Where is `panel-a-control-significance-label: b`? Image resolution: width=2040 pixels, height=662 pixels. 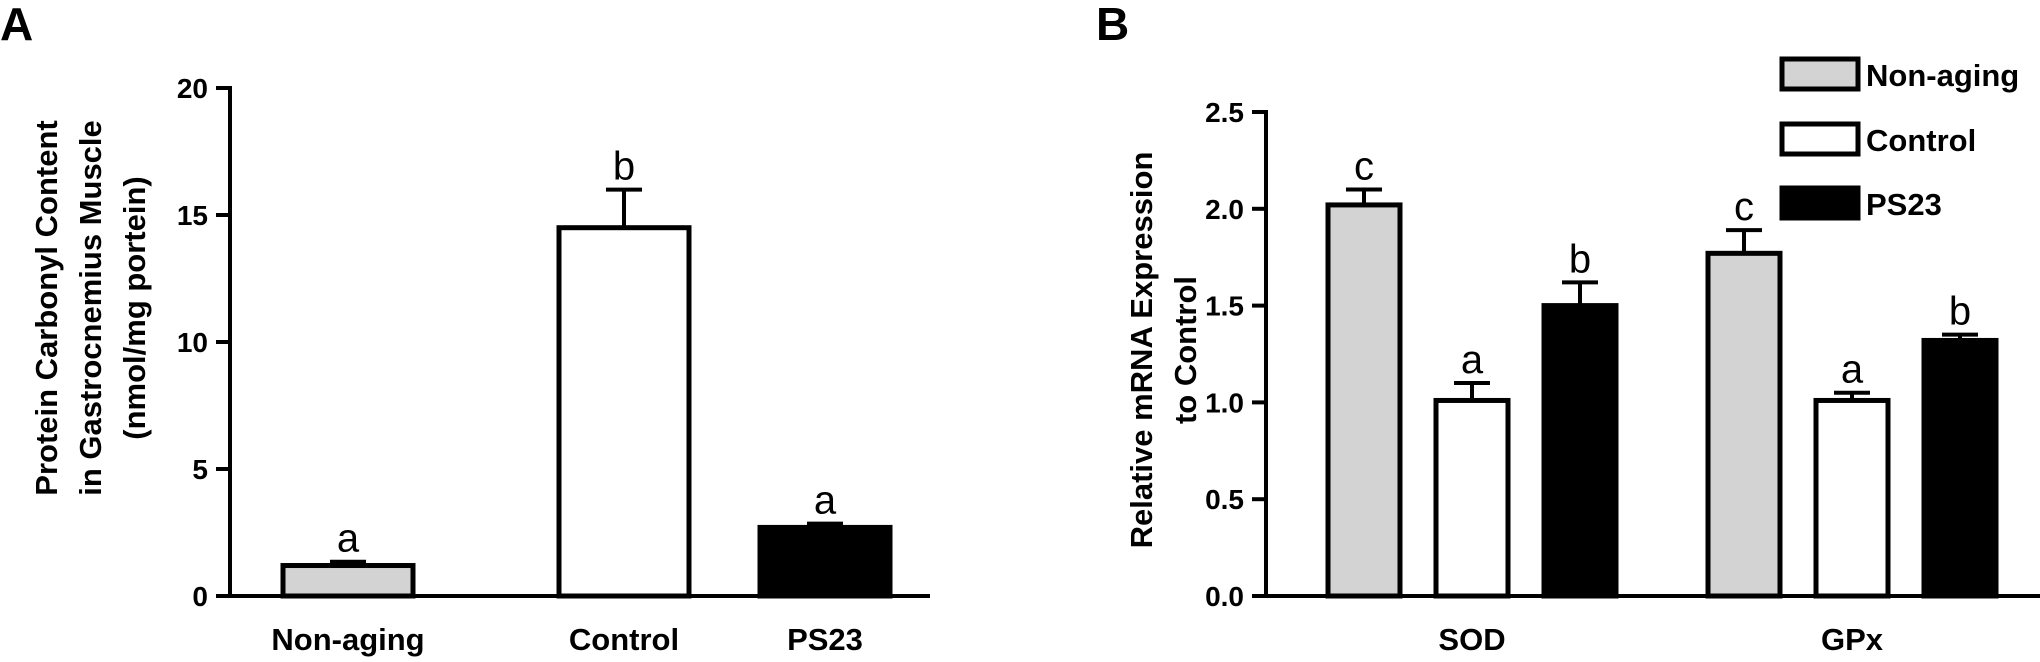
panel-a-control-significance-label: b is located at coordinates (624, 167).